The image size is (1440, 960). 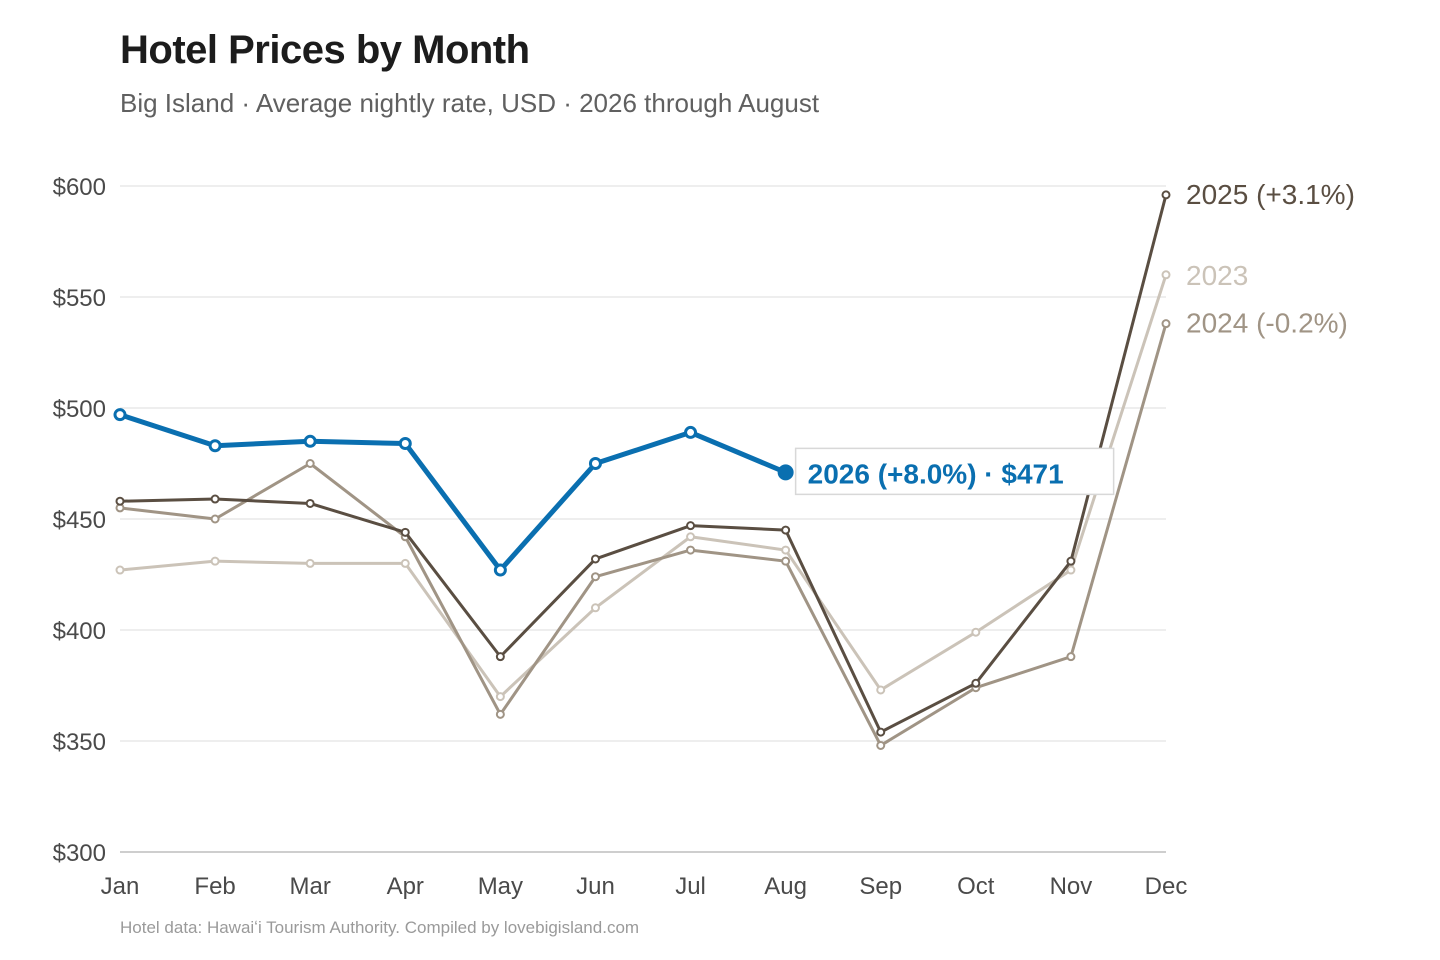 What do you see at coordinates (79, 298) in the screenshot?
I see `y-tick-label: $550` at bounding box center [79, 298].